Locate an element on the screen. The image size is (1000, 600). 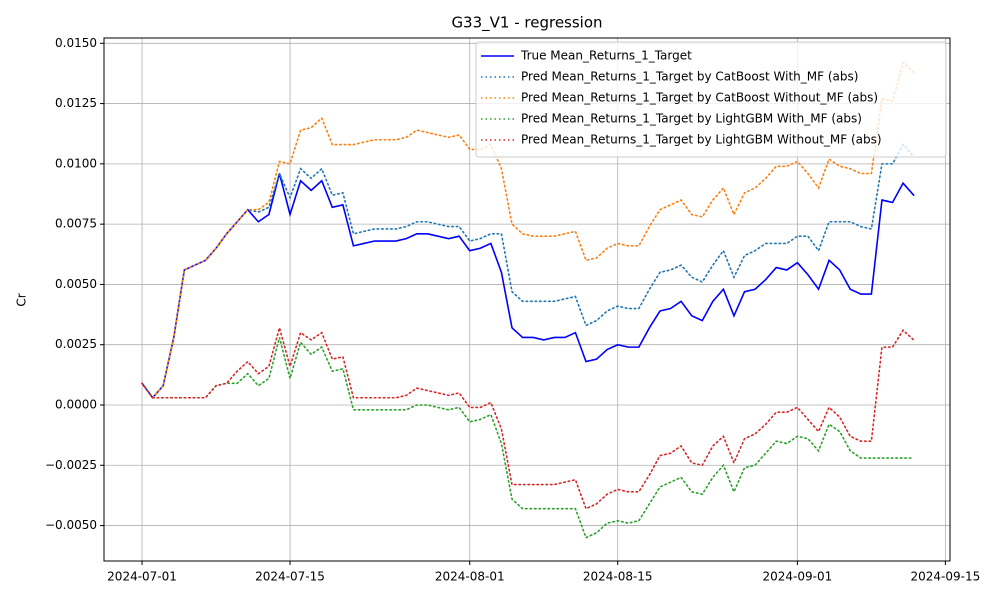
x-tick-label: 2024-08-15 is located at coordinates (618, 577).